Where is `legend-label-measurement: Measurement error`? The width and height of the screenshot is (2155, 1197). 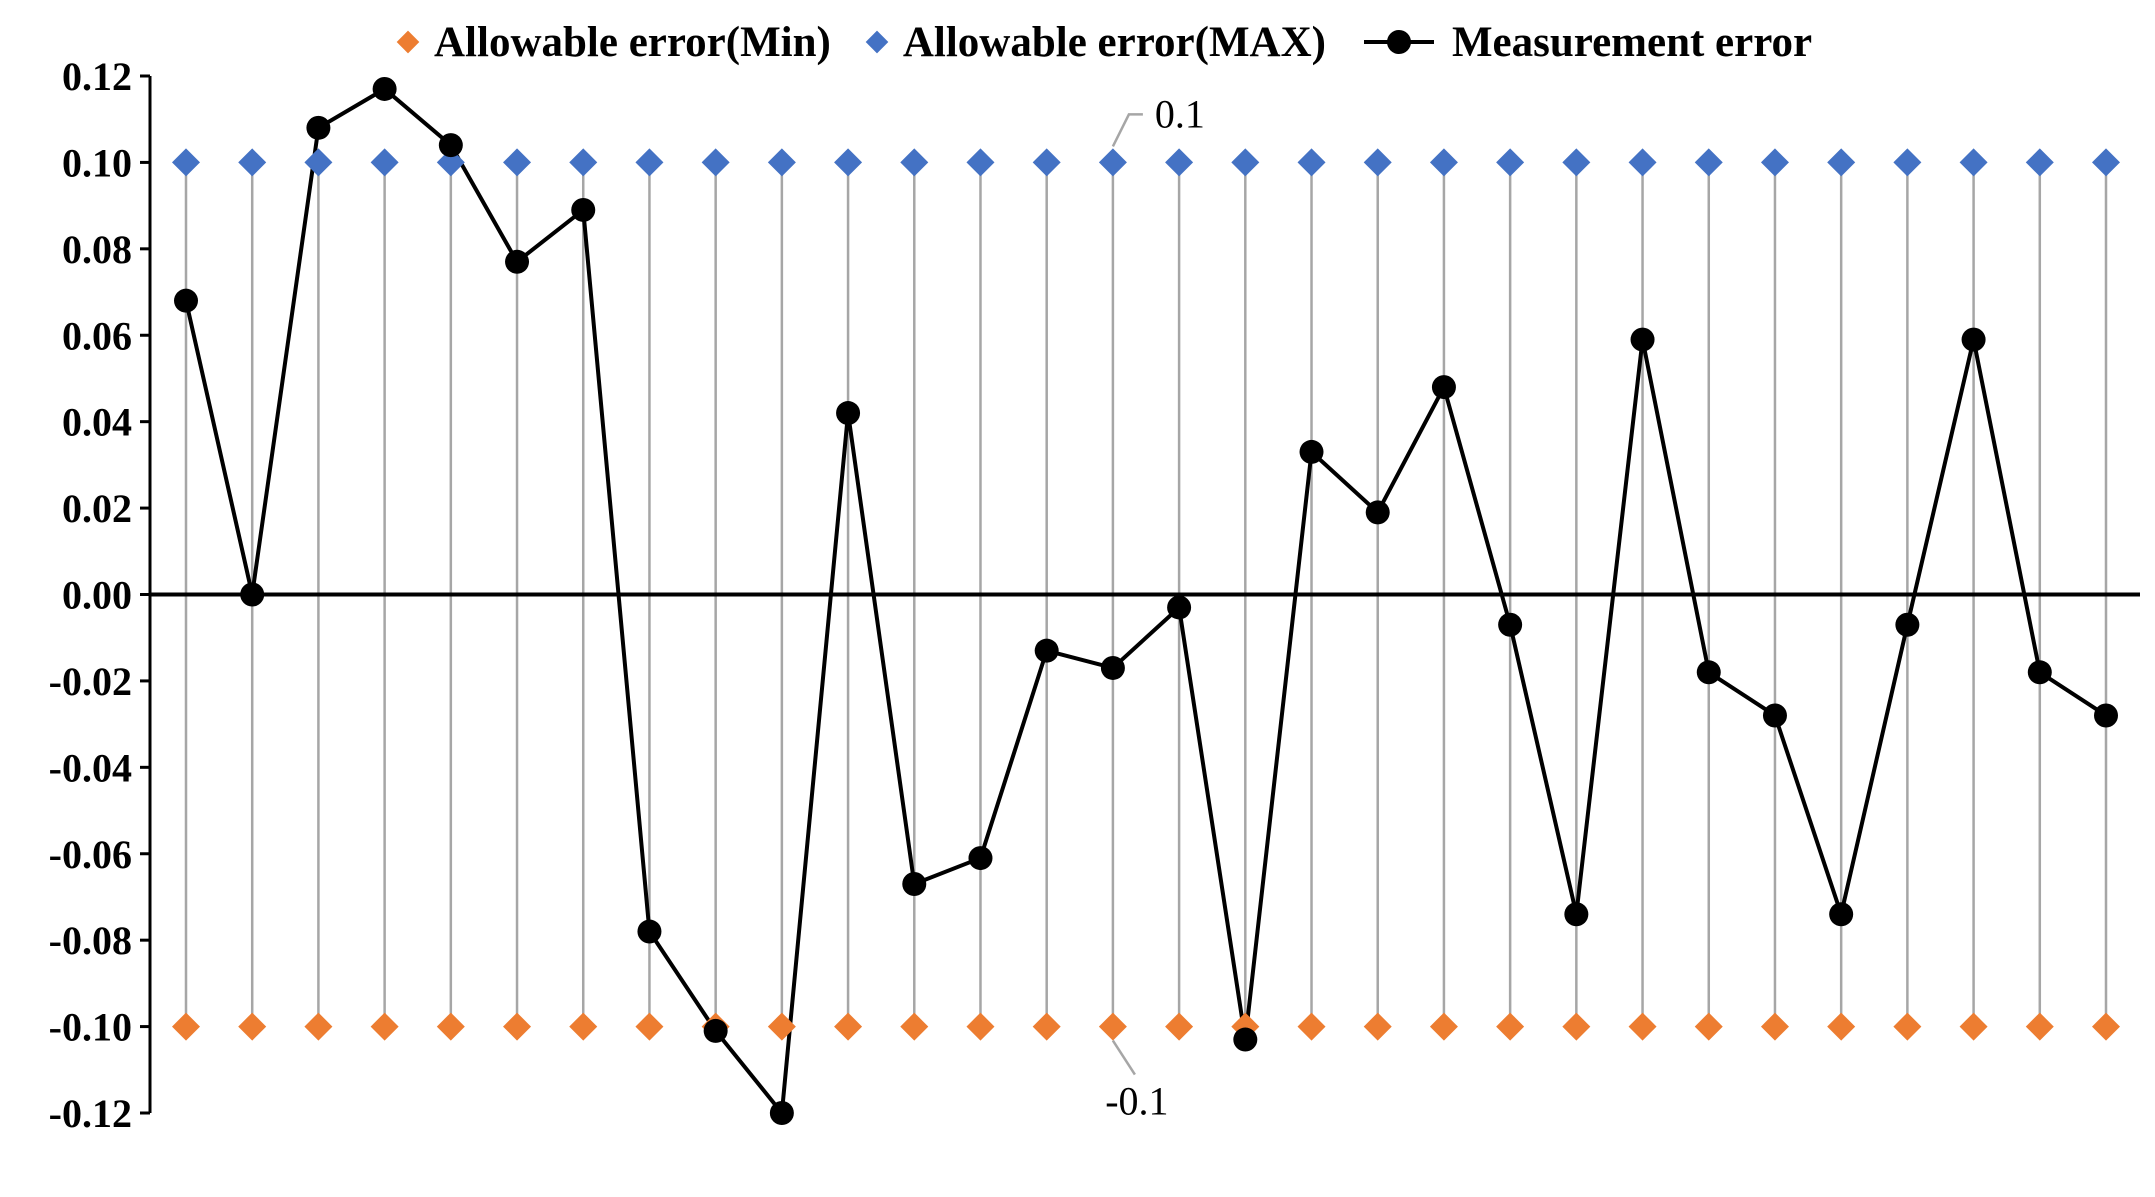 legend-label-measurement: Measurement error is located at coordinates (1632, 42).